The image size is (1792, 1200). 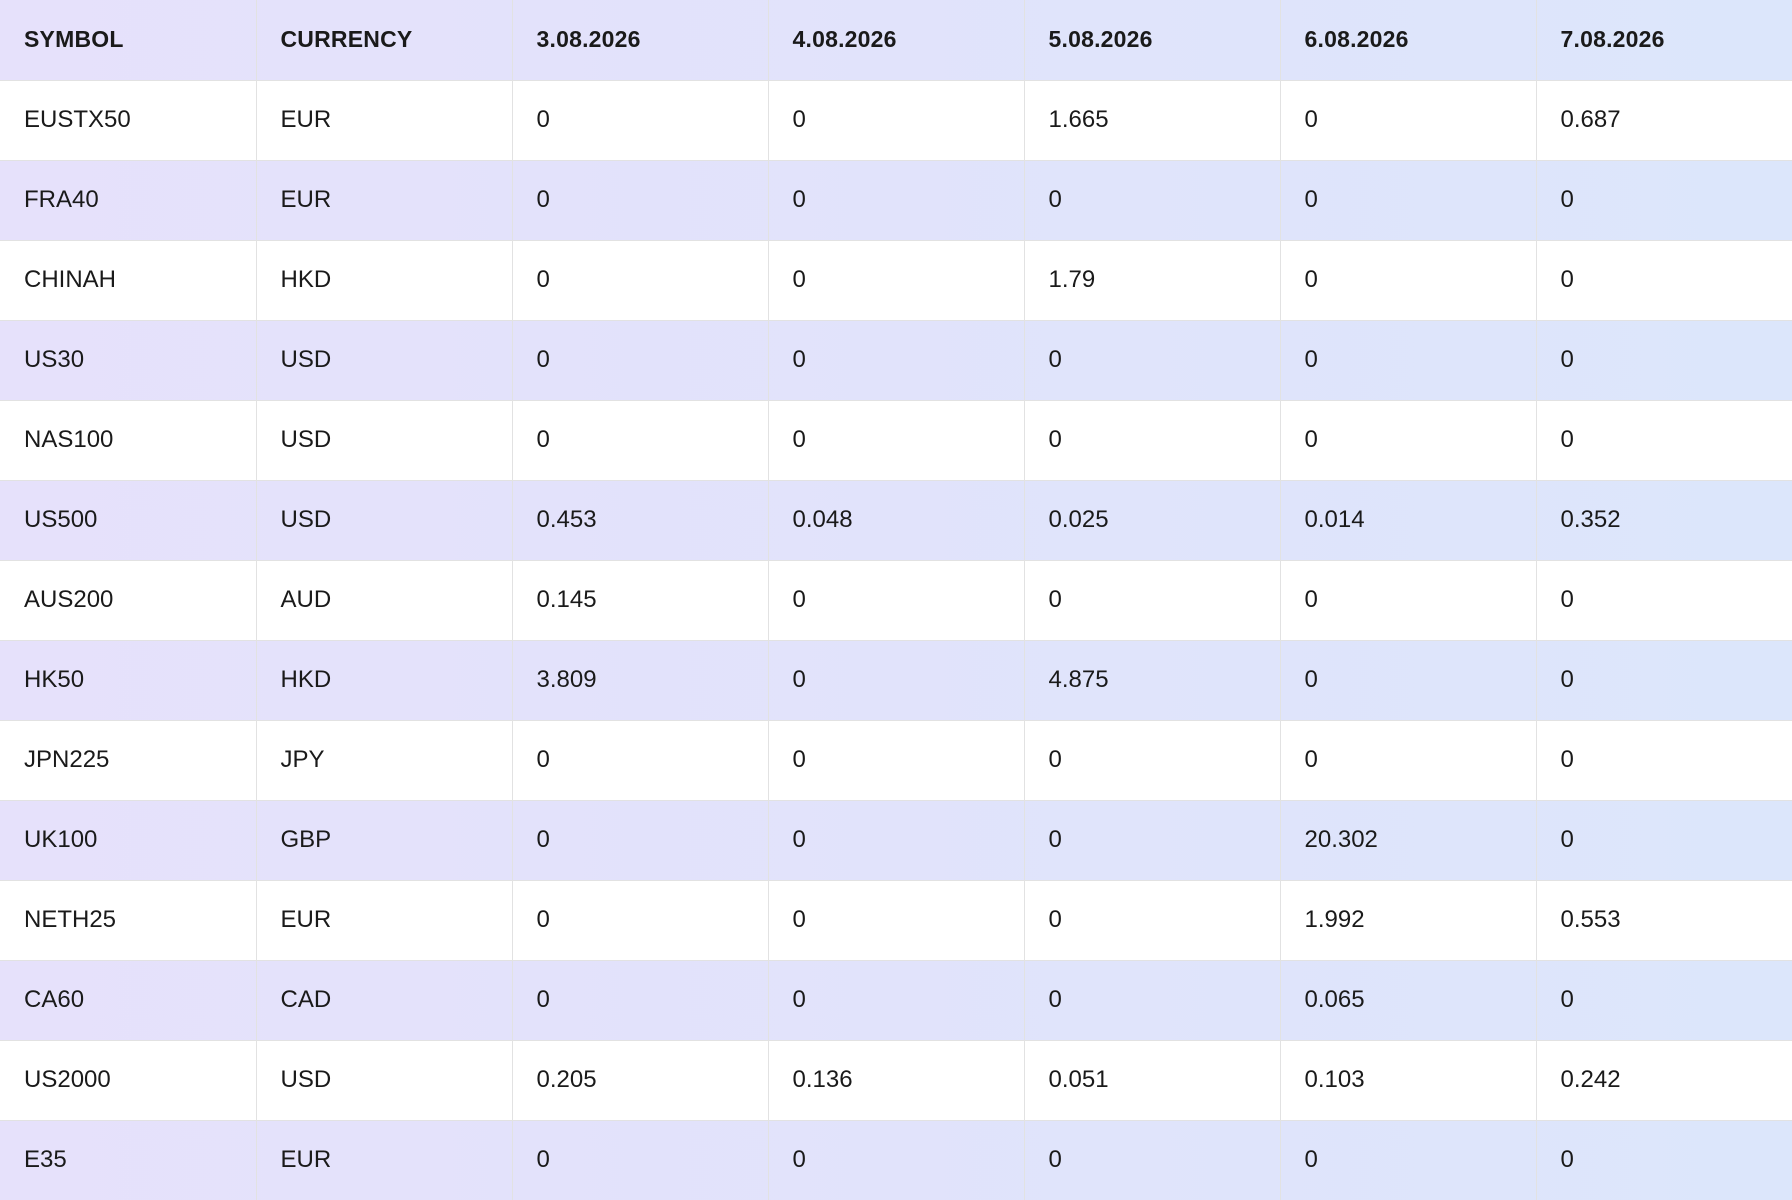 What do you see at coordinates (1663, 920) in the screenshot?
I see `value-cell: 0.553` at bounding box center [1663, 920].